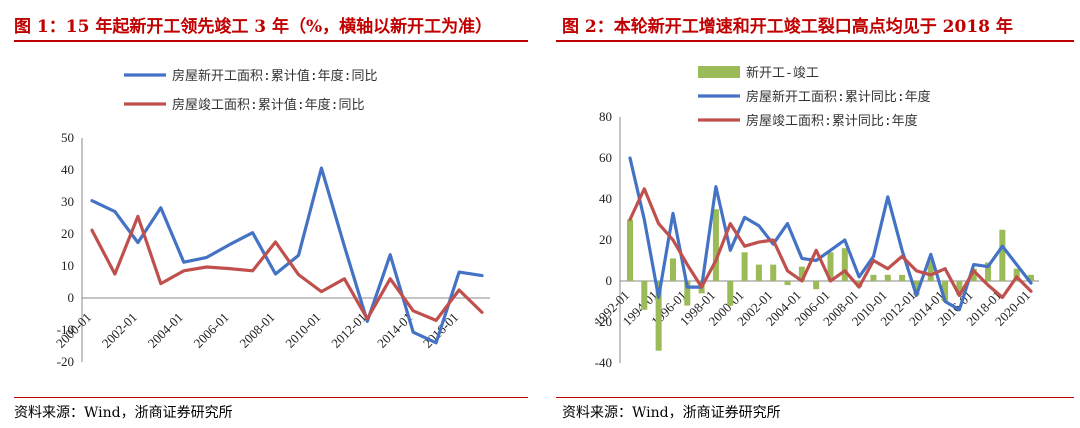 The image size is (1080, 428). Describe the element at coordinates (253, 27) in the screenshot. I see `left-chart-title: 图 1：15 年起新开工领先竣工 3 年（%，横轴以新开工为准）` at that location.